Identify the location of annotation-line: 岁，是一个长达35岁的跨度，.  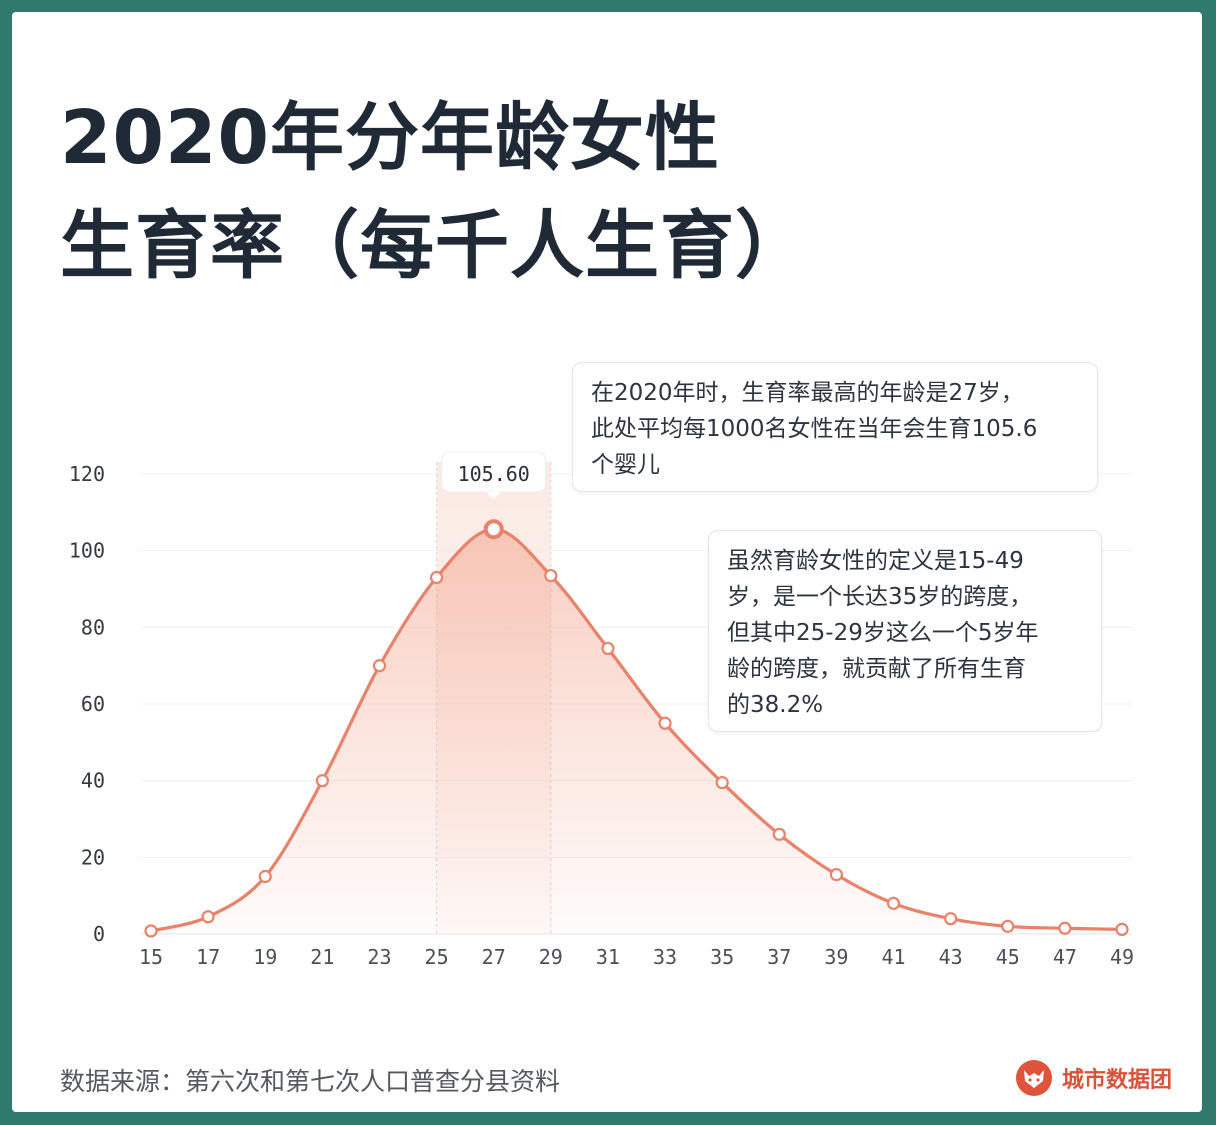
(880, 597).